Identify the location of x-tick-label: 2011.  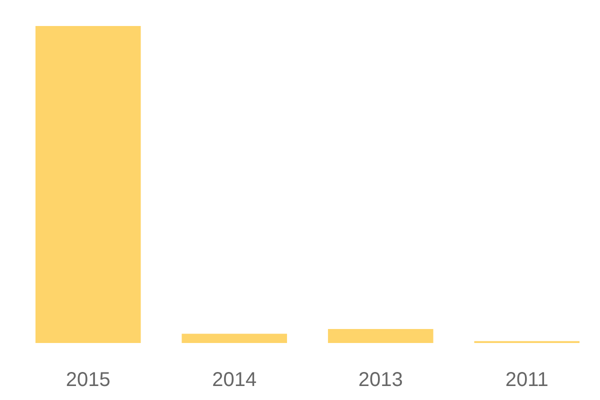
(526, 380).